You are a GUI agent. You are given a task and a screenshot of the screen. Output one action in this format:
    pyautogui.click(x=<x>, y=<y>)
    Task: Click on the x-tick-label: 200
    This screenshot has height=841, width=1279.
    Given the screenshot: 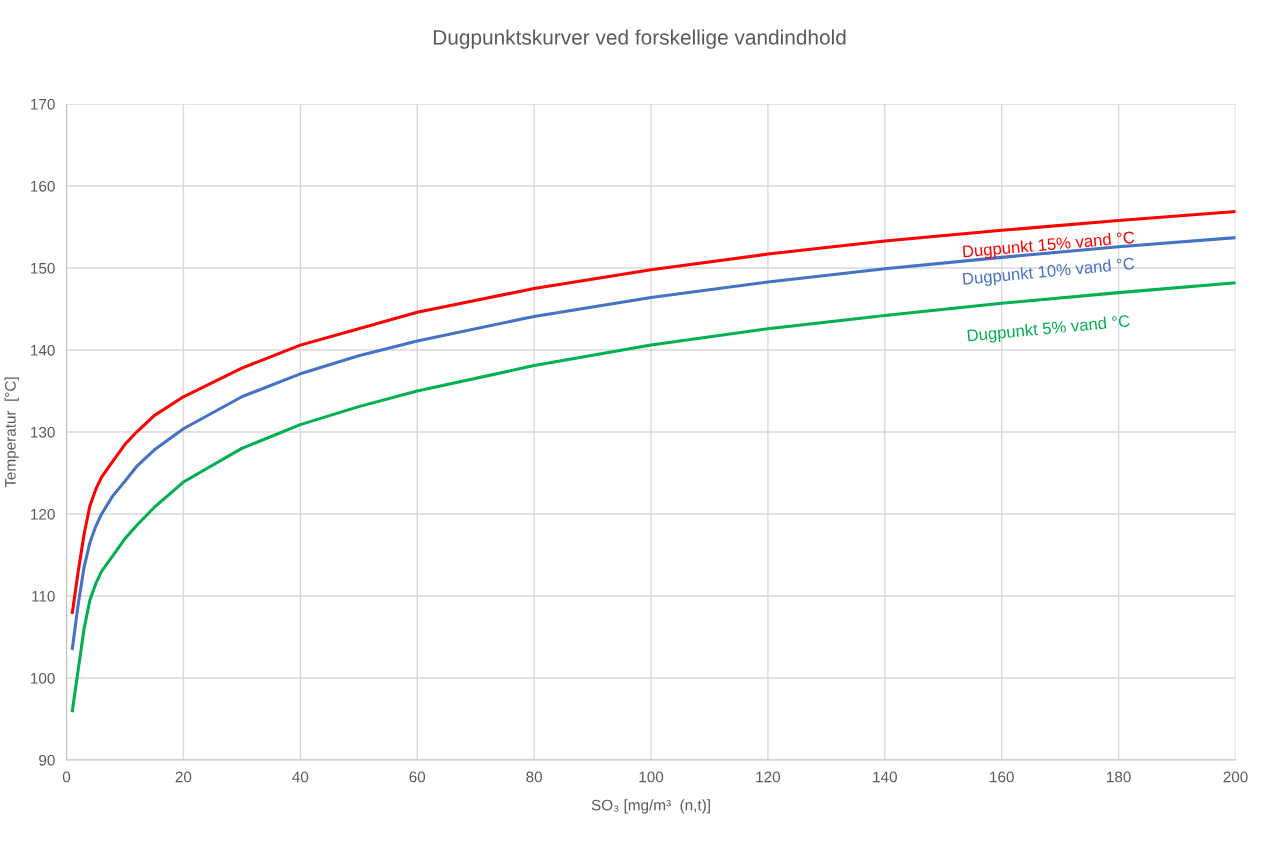 What is the action you would take?
    pyautogui.click(x=1235, y=777)
    